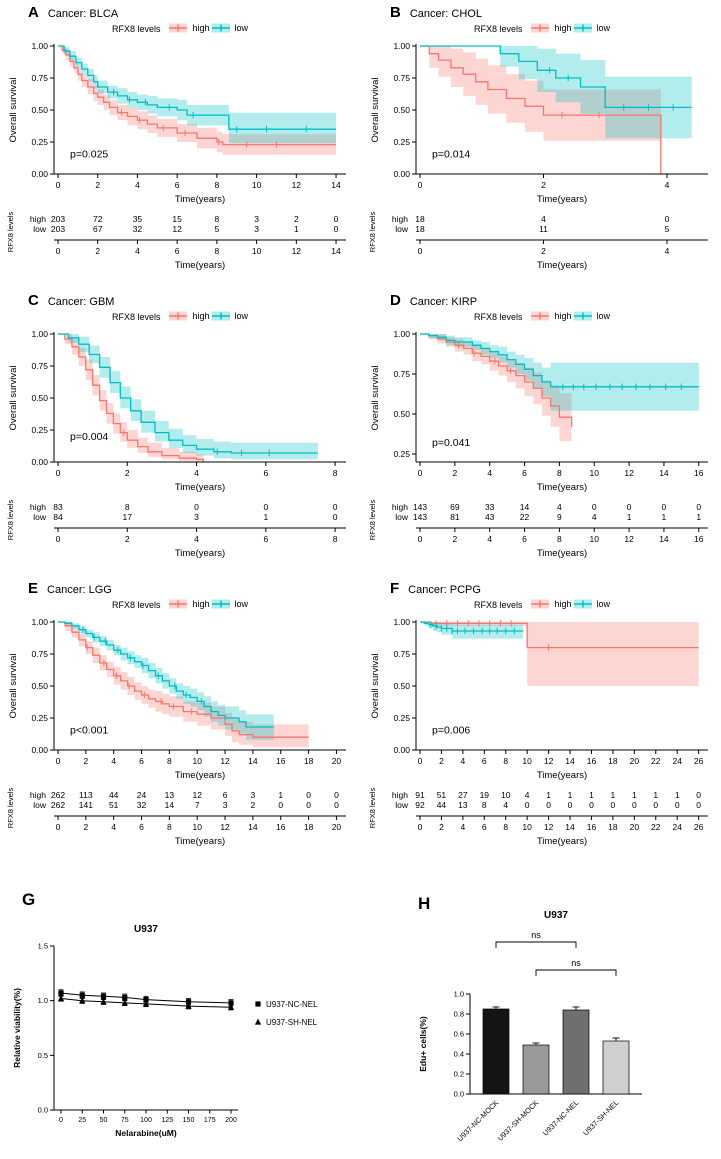  Describe the element at coordinates (58, 795) in the screenshot. I see `svg-text: 262` at that location.